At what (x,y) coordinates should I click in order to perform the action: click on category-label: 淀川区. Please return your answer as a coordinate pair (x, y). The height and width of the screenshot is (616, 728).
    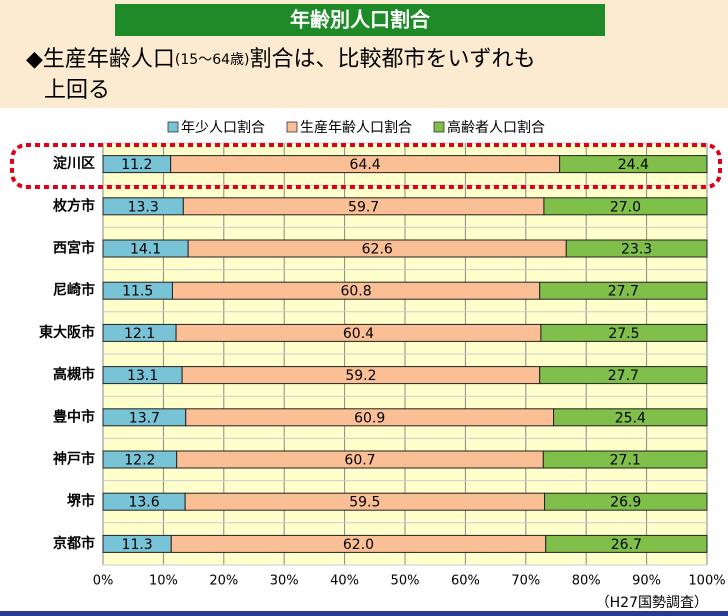
    Looking at the image, I should click on (74, 163).